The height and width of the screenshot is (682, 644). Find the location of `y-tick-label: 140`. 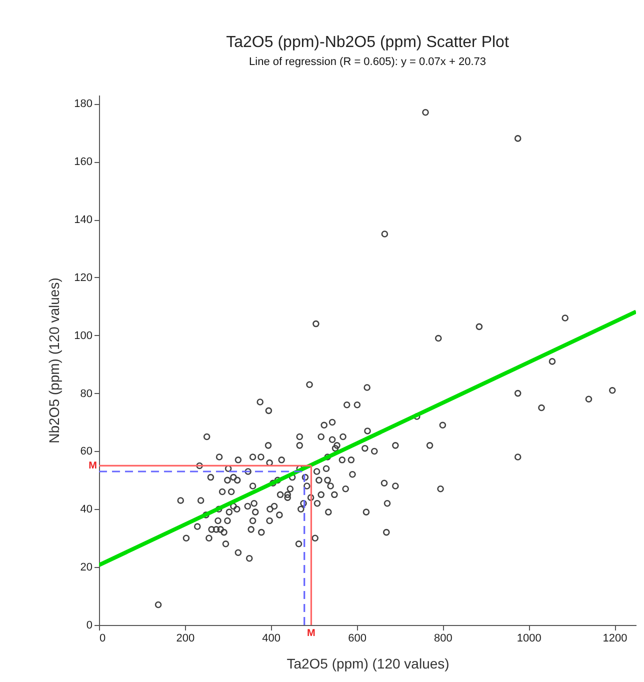

y-tick-label: 140 is located at coordinates (83, 220).